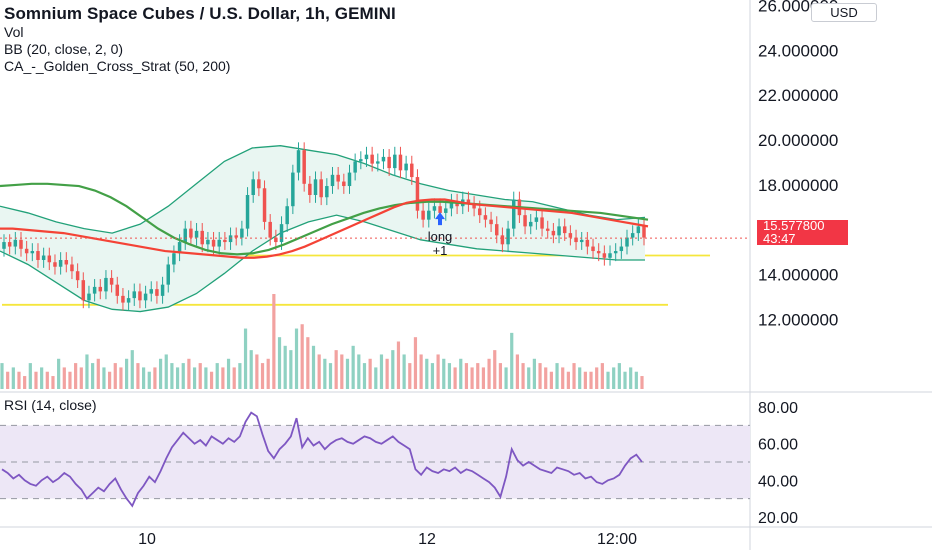 The height and width of the screenshot is (550, 932). I want to click on bar-countdown: 43:47, so click(779, 238).